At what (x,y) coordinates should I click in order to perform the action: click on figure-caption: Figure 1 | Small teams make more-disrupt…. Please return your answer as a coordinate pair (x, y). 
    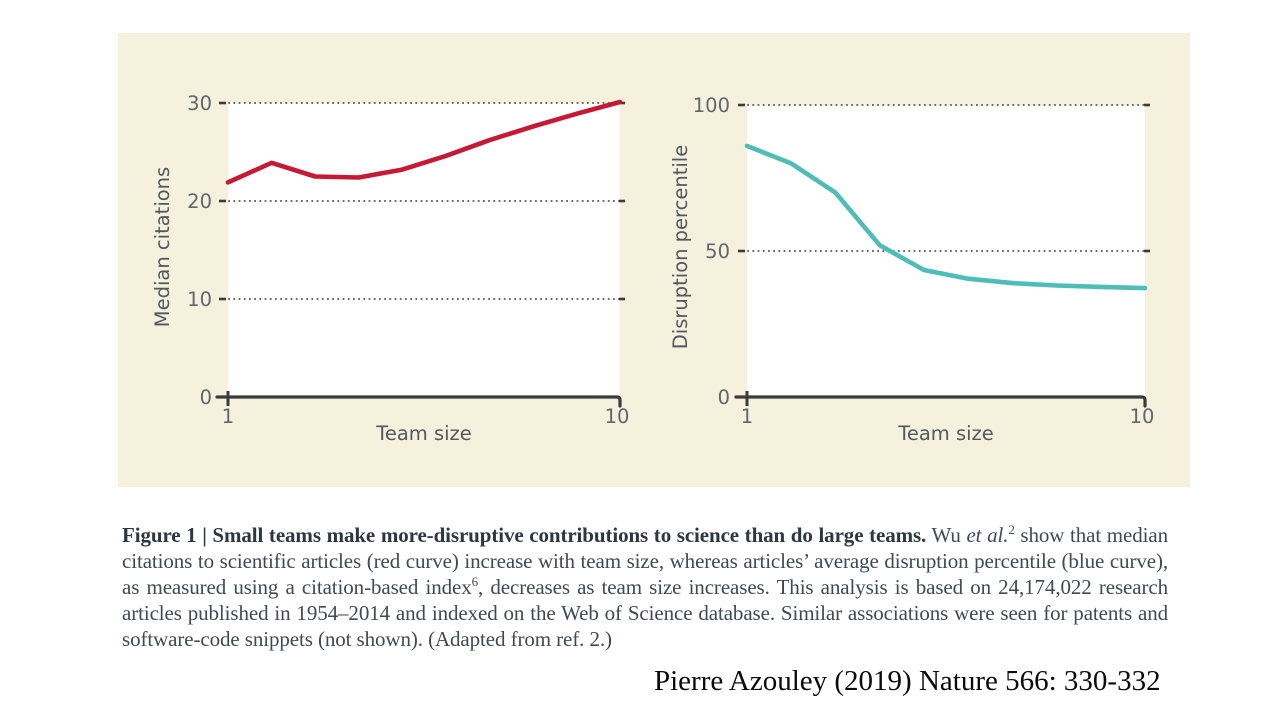
    Looking at the image, I should click on (645, 587).